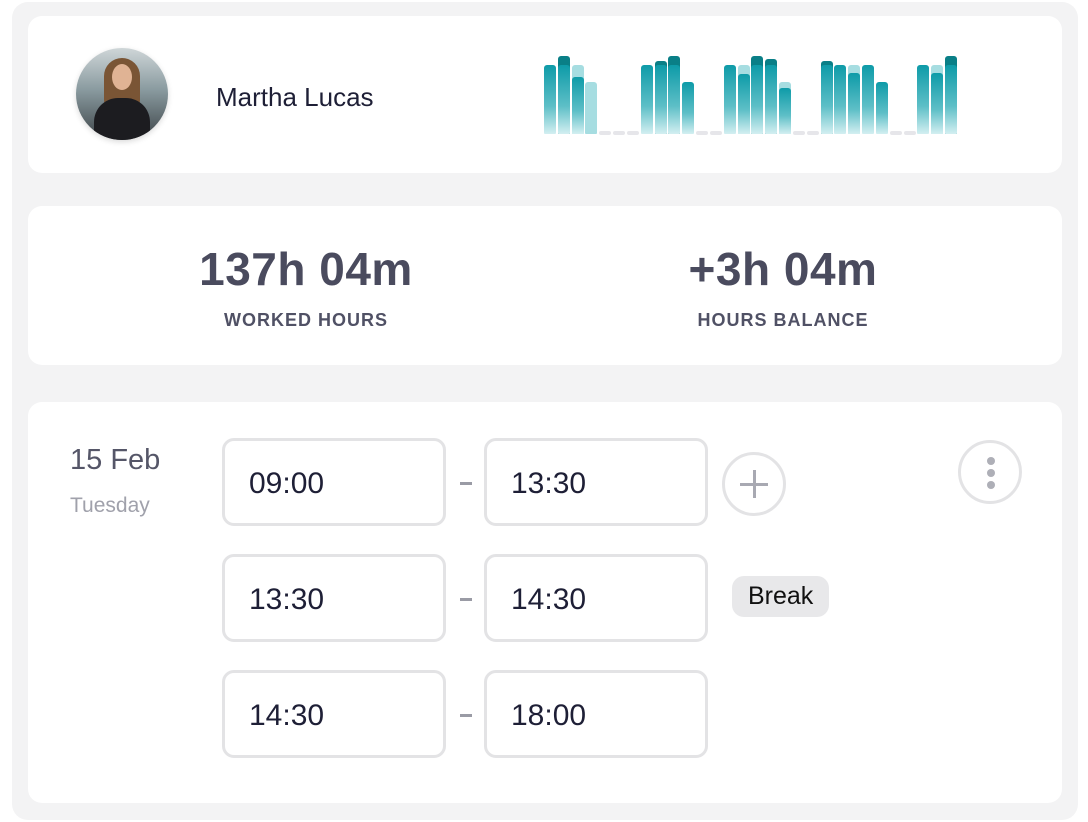 The image size is (1088, 822). Describe the element at coordinates (122, 94) in the screenshot. I see `avatar` at that location.